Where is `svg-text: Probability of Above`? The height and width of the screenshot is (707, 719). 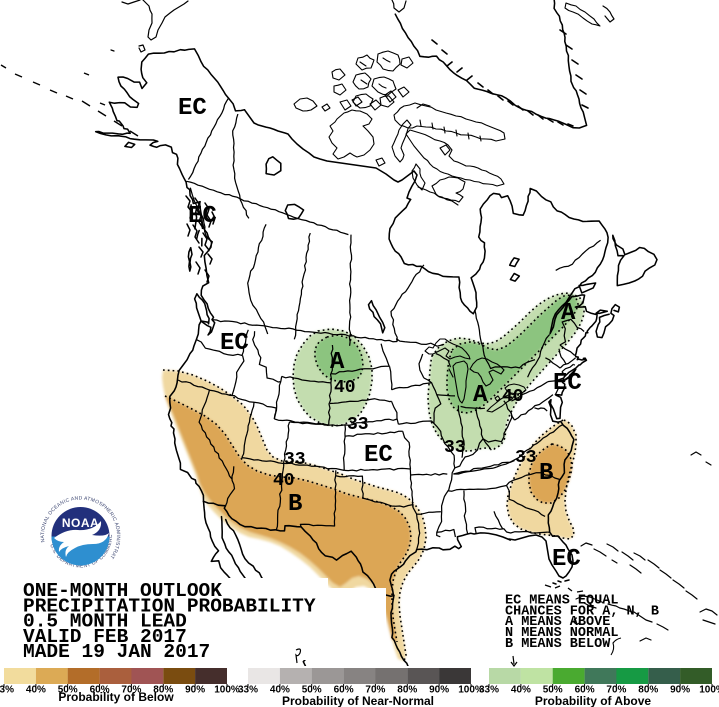 svg-text: Probability of Above is located at coordinates (593, 700).